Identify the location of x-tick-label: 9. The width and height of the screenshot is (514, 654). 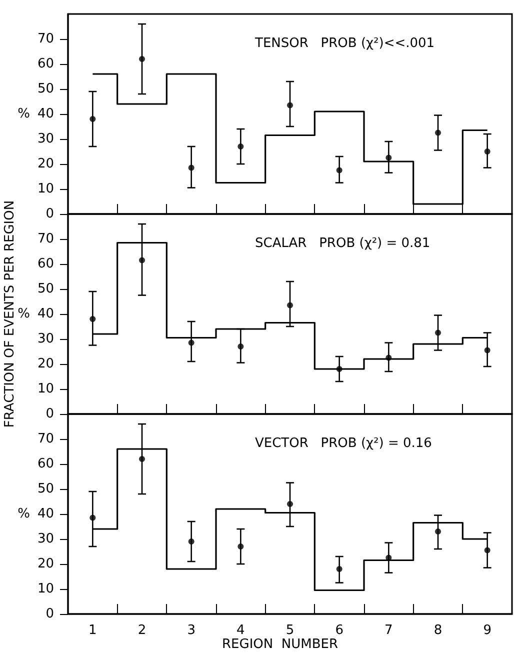
(487, 630).